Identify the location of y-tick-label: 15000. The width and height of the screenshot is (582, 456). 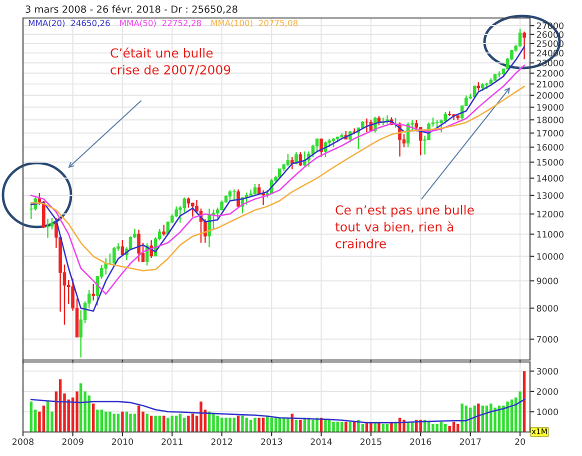
(550, 162).